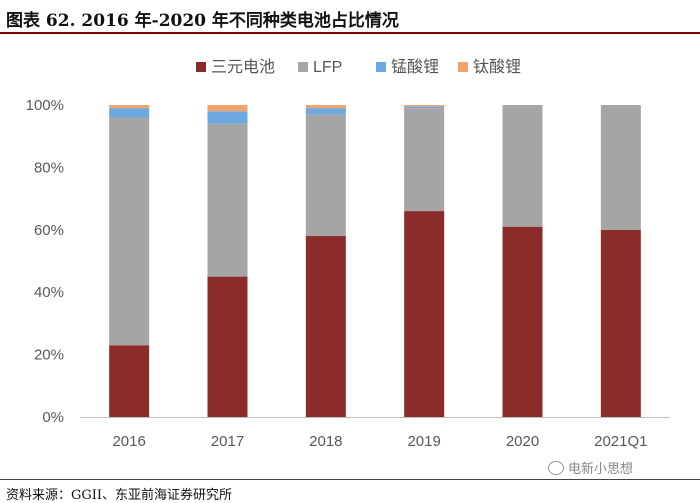 The image size is (700, 503). Describe the element at coordinates (49, 230) in the screenshot. I see `y-tick-label-3: 60%` at that location.